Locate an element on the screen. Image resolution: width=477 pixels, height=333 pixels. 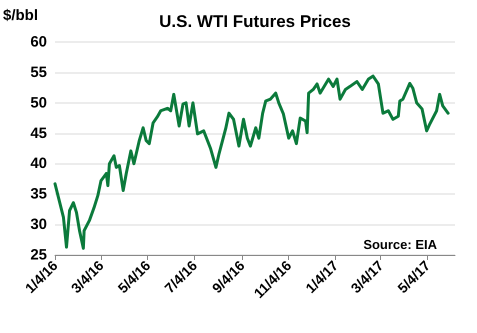
y-tick-label: 55 is located at coordinates (38, 72).